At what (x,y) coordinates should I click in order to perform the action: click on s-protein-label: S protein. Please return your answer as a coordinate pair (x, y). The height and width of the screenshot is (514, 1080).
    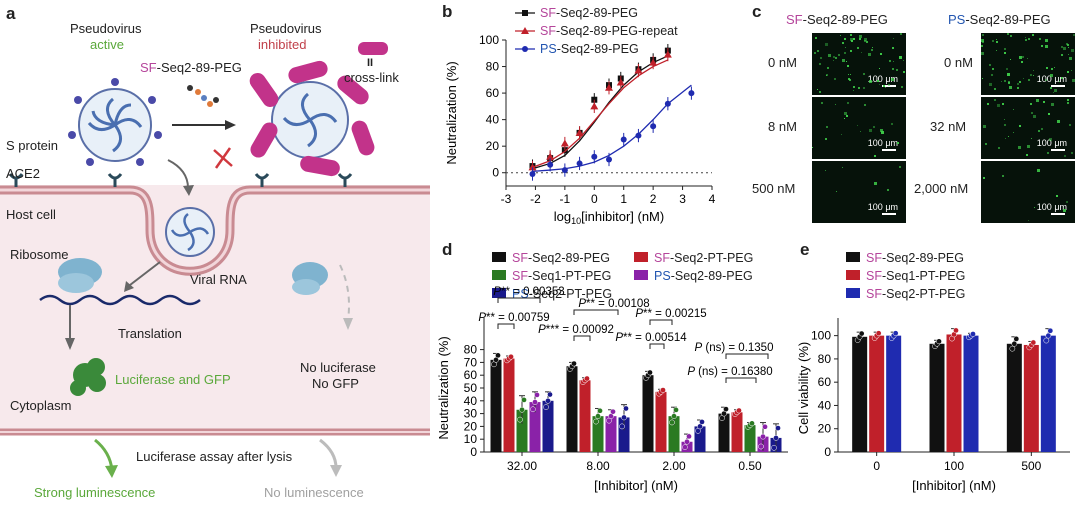
    Looking at the image, I should click on (32, 145).